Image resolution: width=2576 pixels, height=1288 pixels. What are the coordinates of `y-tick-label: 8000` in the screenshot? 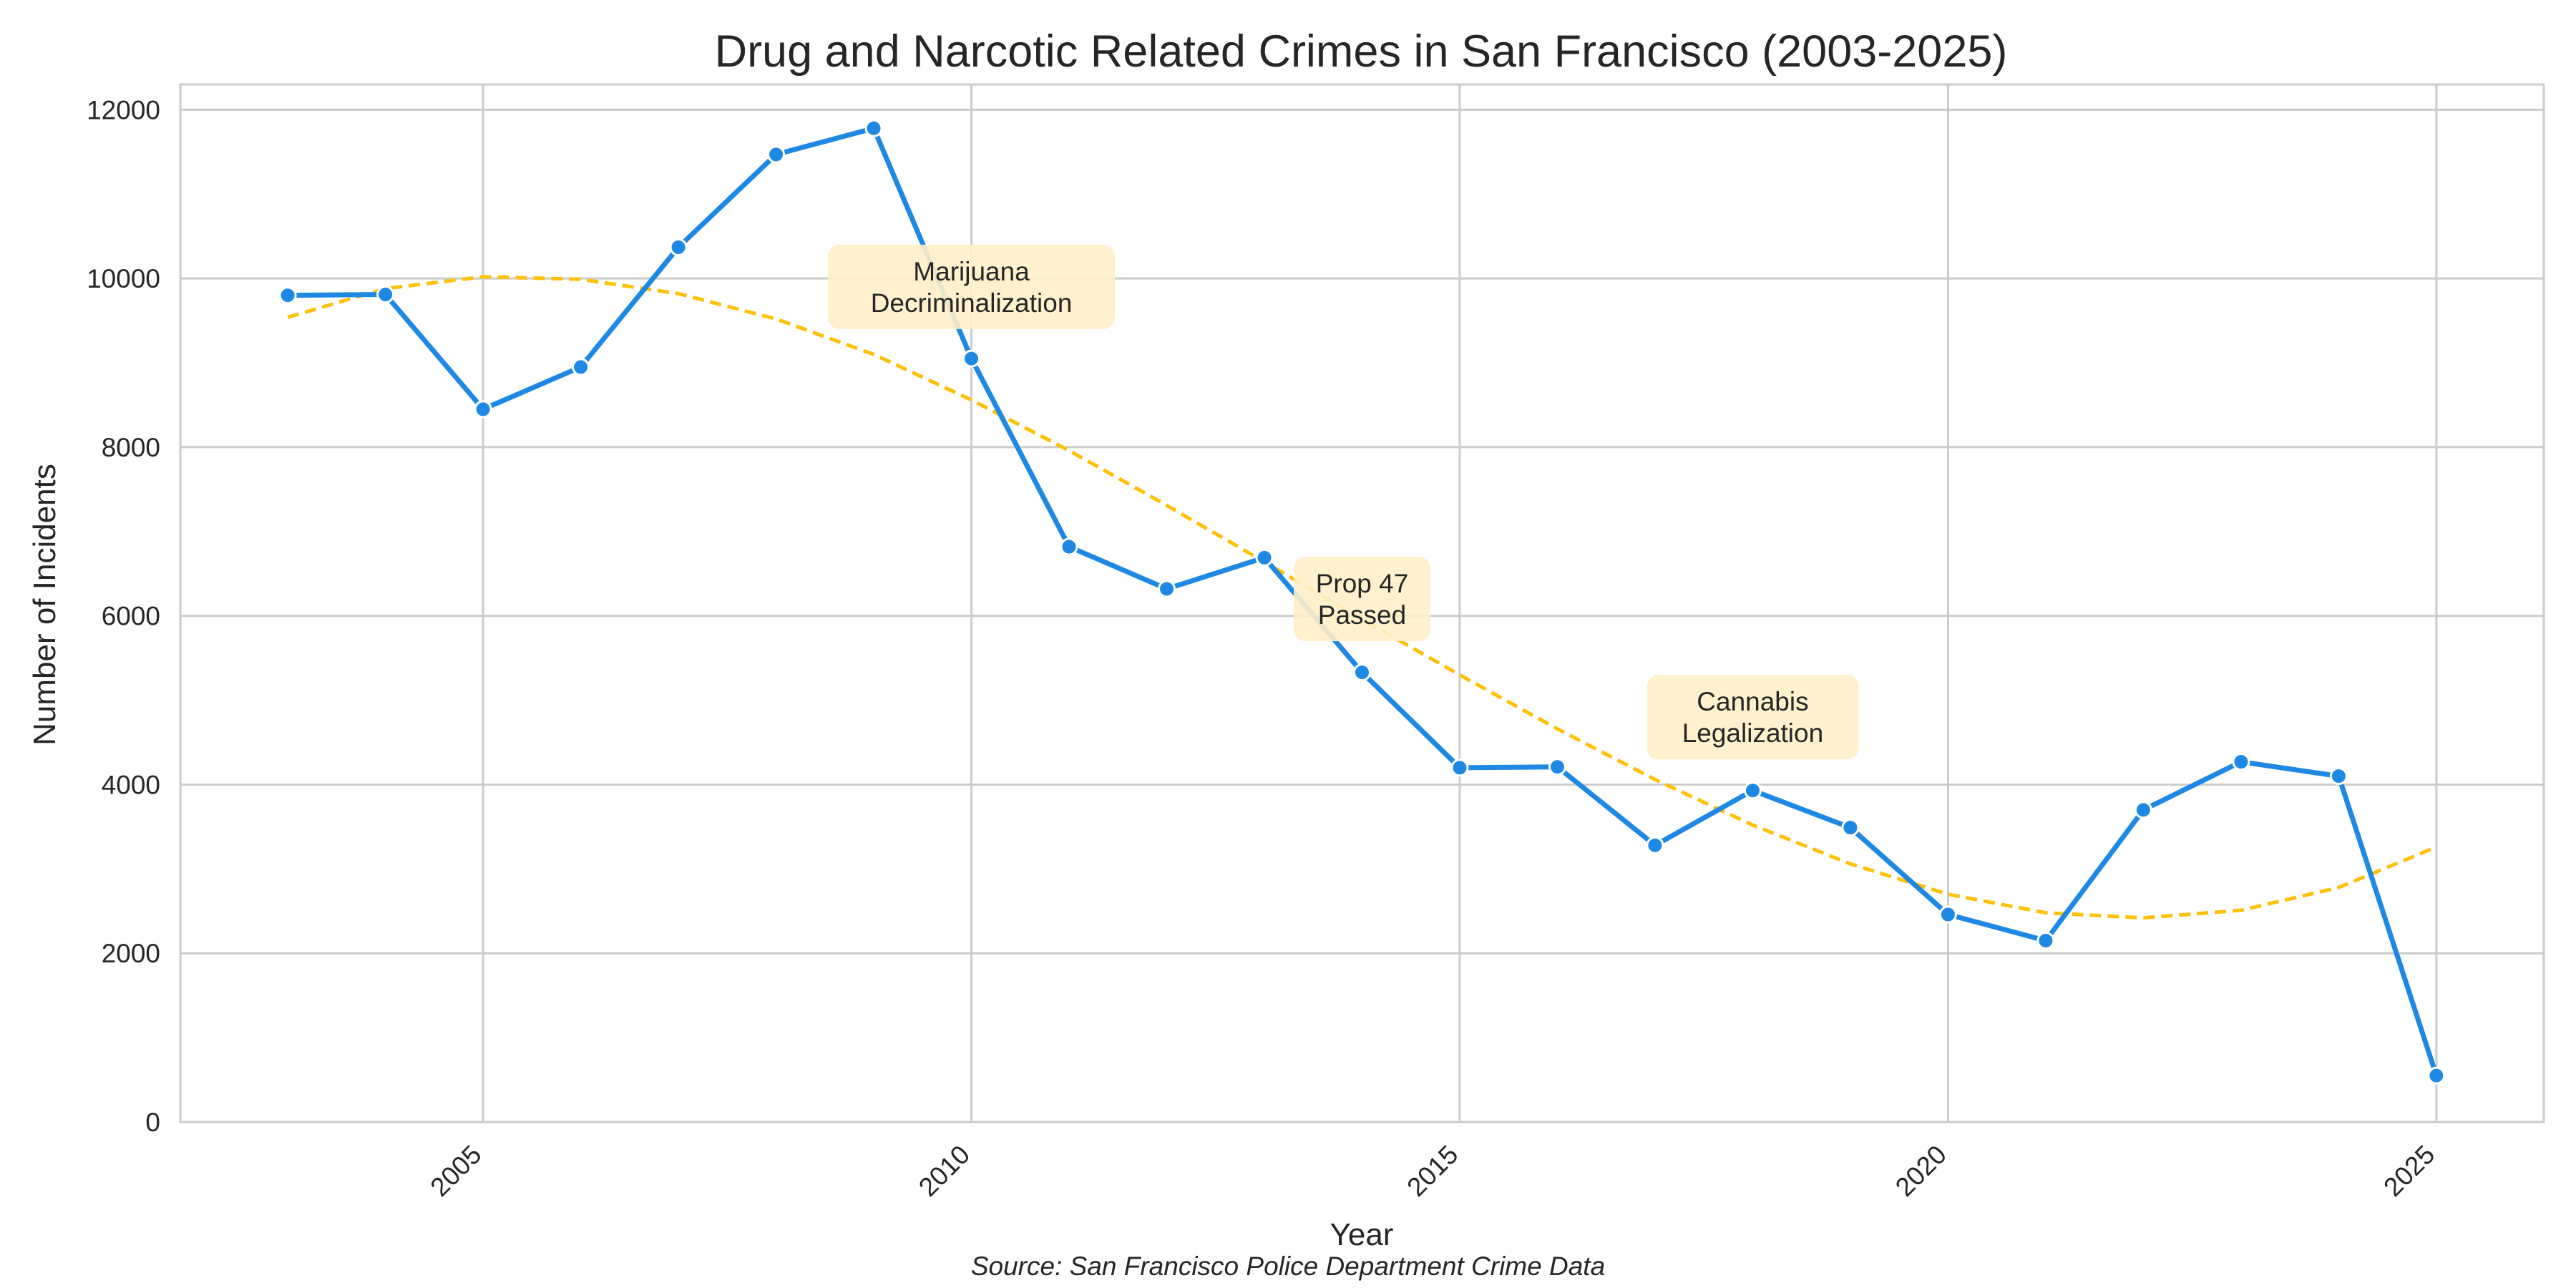 It's located at (131, 447).